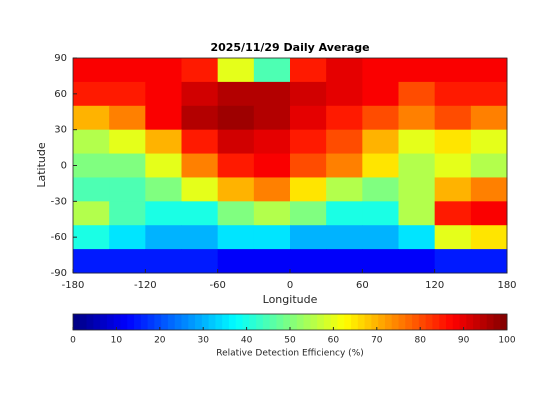 This screenshot has width=560, height=420. I want to click on y-tick-label: -60, so click(59, 237).